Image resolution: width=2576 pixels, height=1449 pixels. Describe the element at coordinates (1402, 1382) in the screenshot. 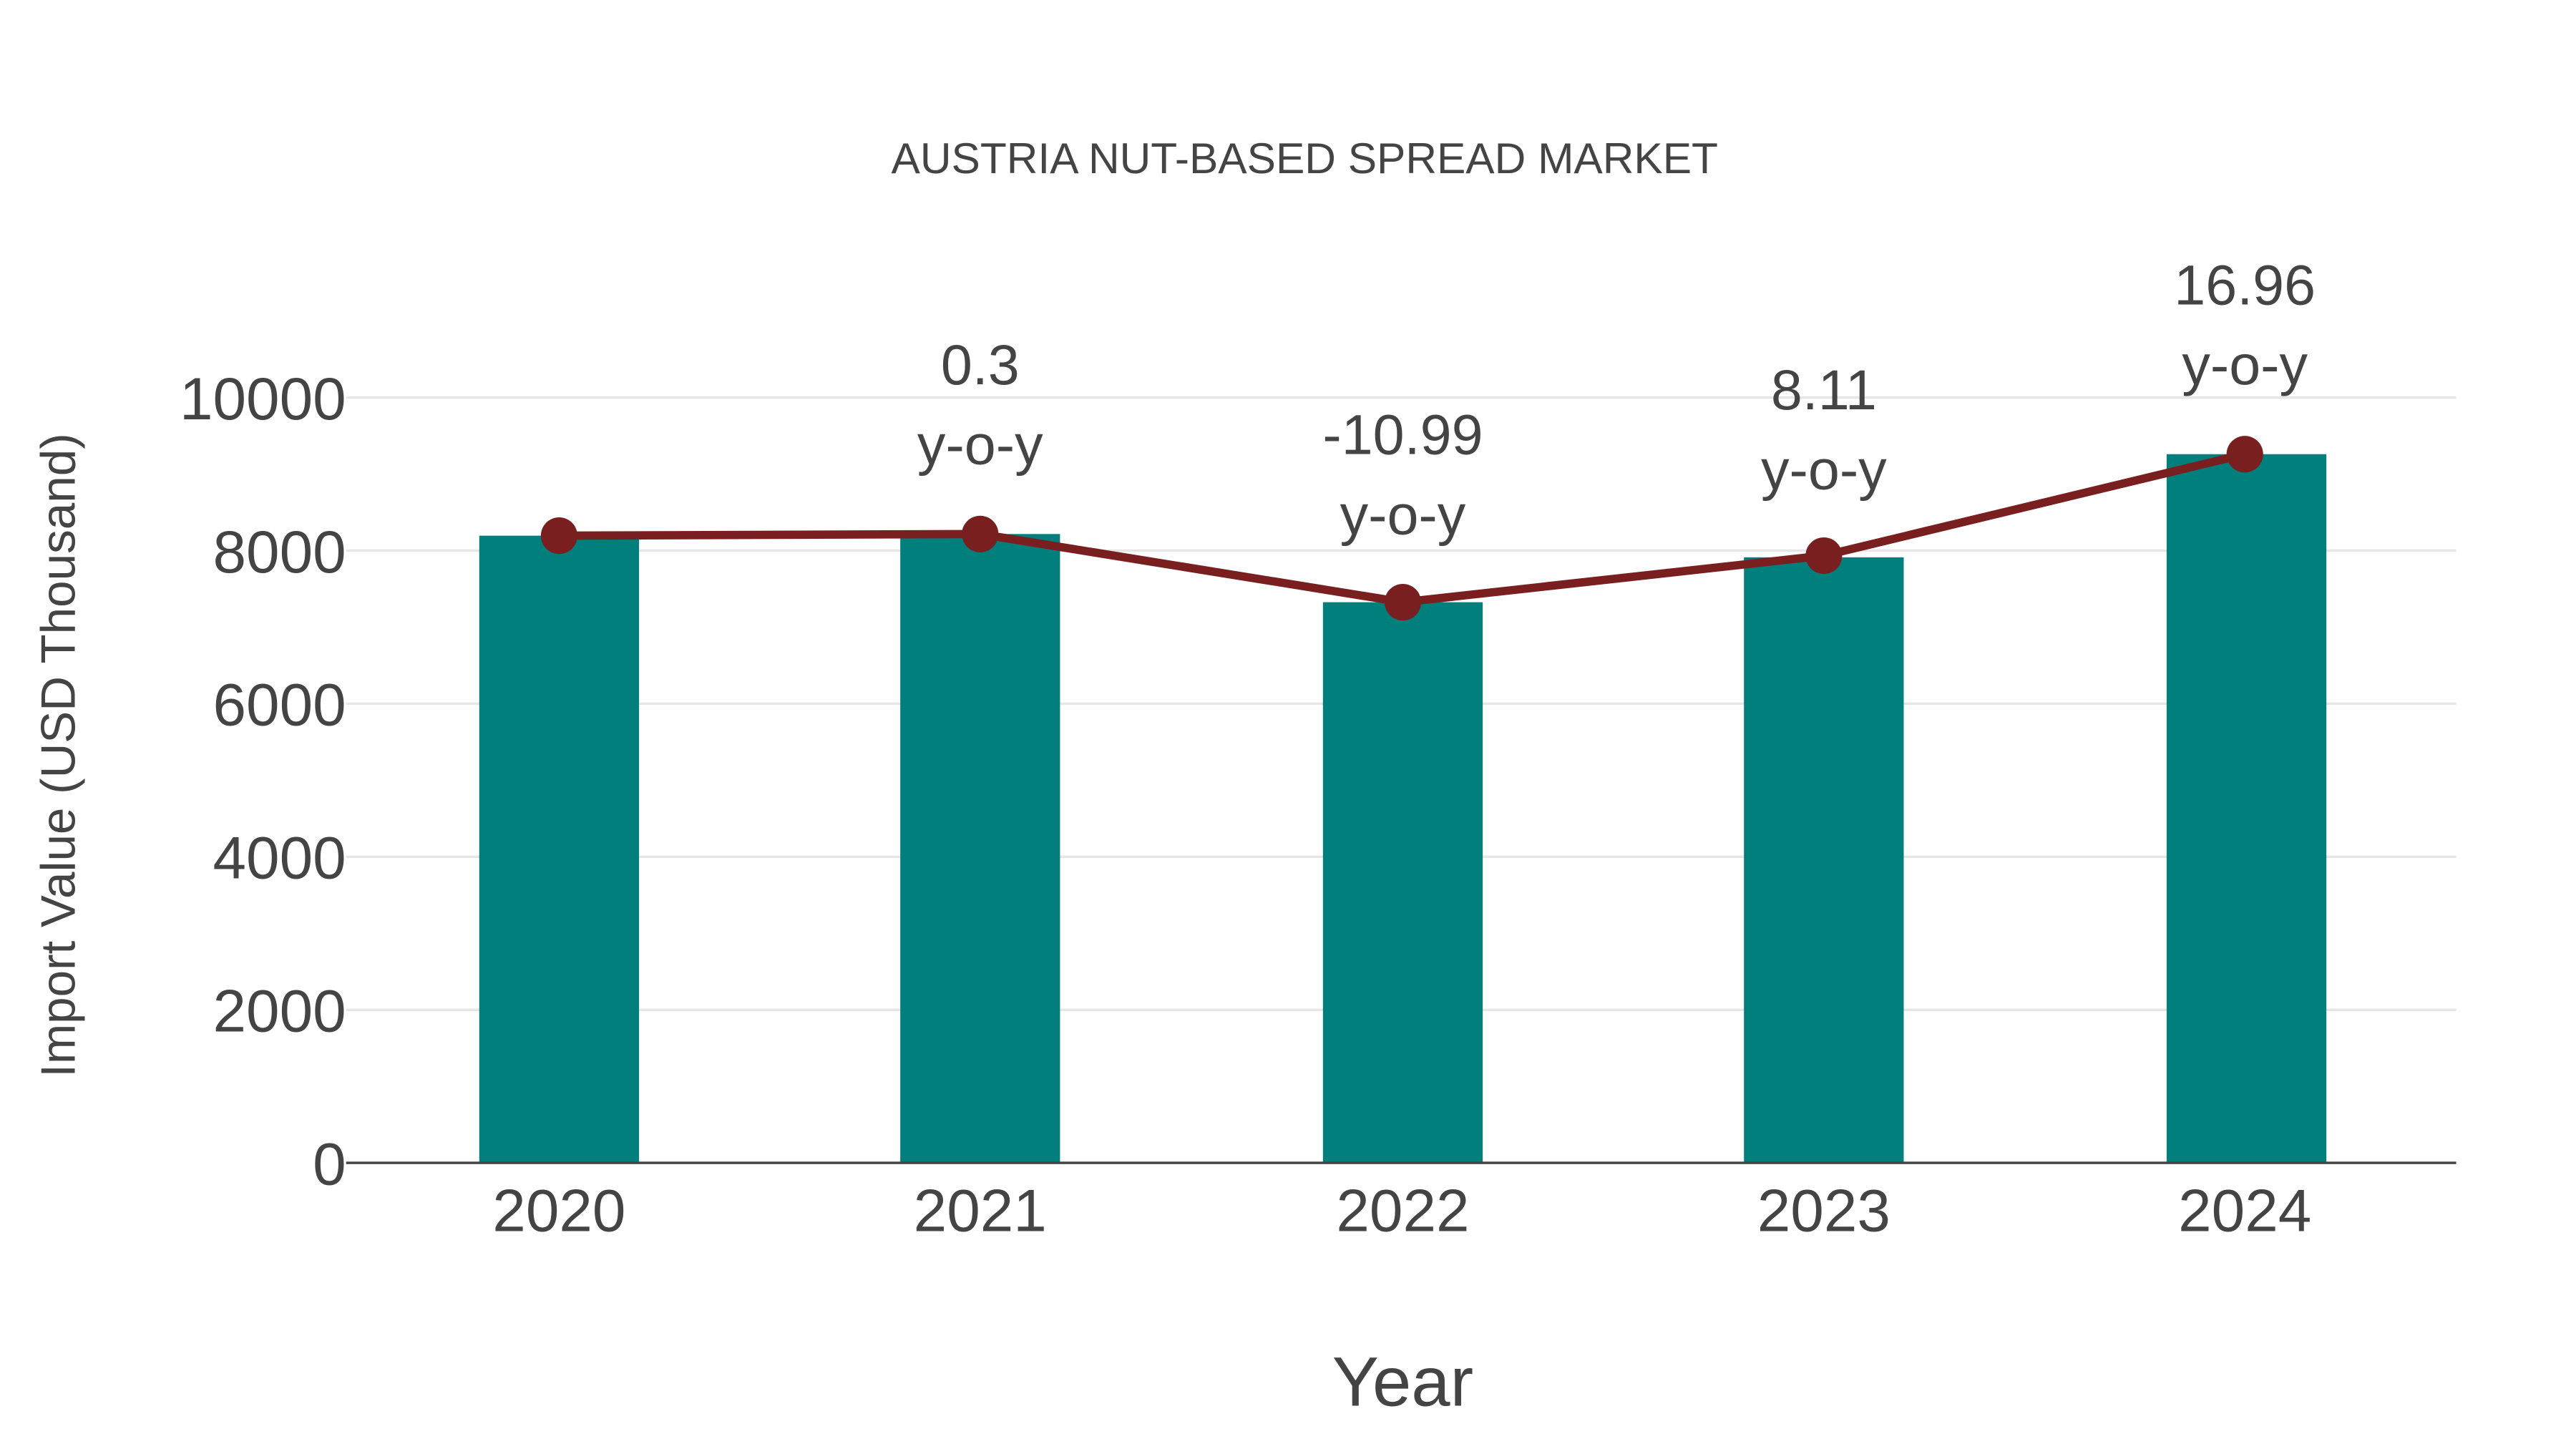

I see `x-axis-title: Year` at that location.